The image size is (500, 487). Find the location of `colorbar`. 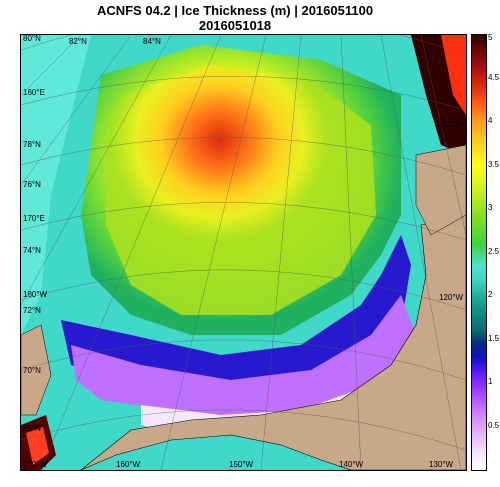

colorbar is located at coordinates (479, 252).